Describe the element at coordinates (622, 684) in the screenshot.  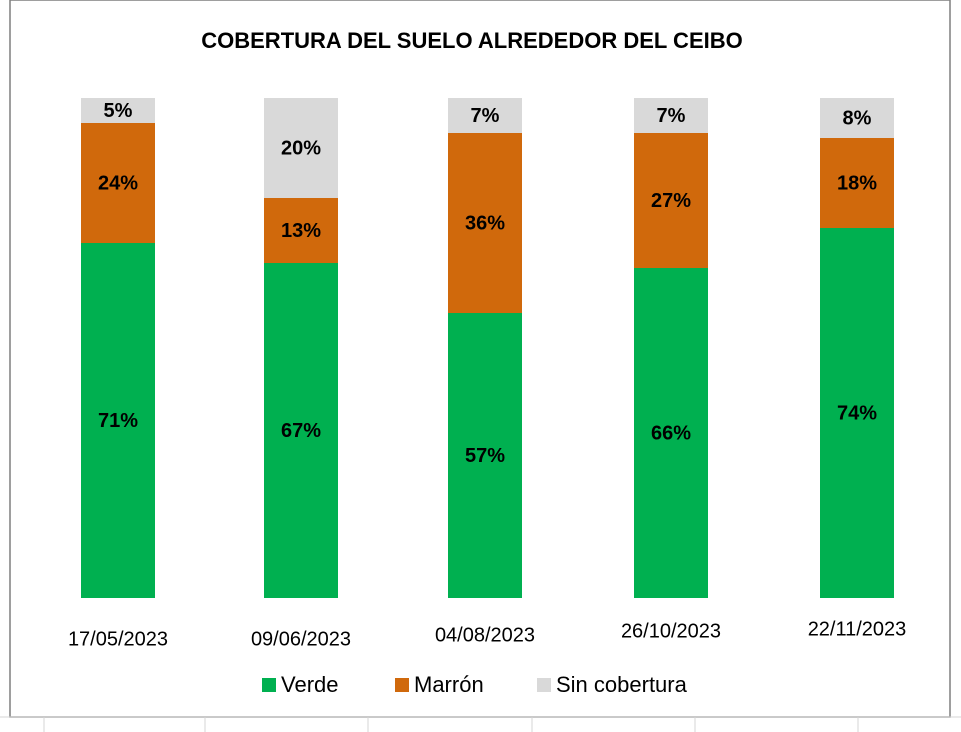
I see `legend-label: Sin cobertura` at that location.